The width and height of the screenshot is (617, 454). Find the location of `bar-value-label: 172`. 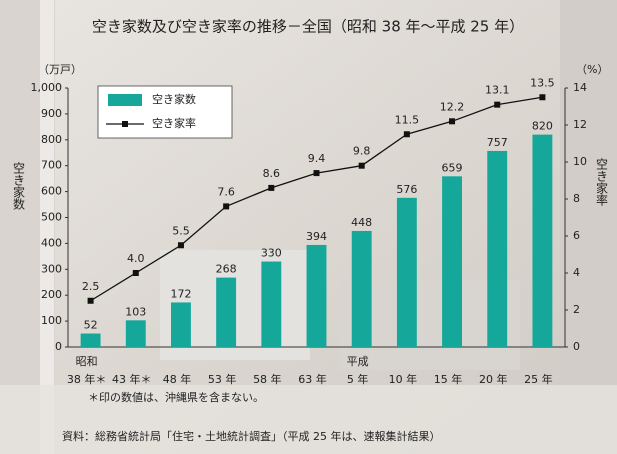

bar-value-label: 172 is located at coordinates (180, 293).